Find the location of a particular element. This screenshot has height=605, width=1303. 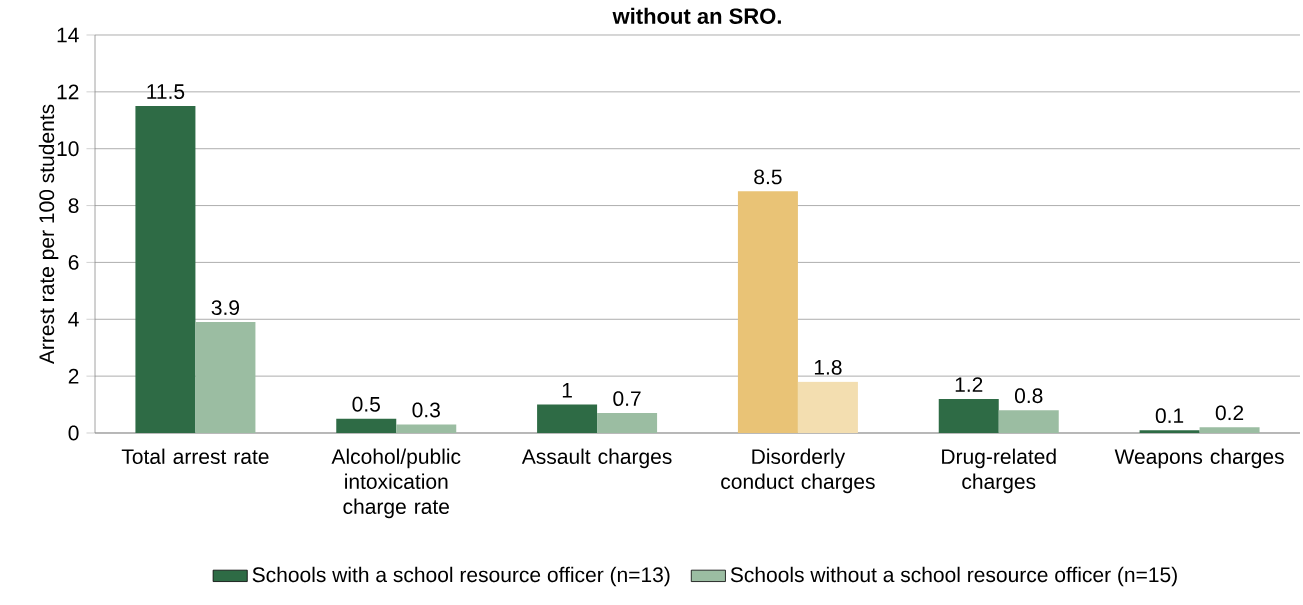

x-tick-label: Weapons charges is located at coordinates (1199, 458).